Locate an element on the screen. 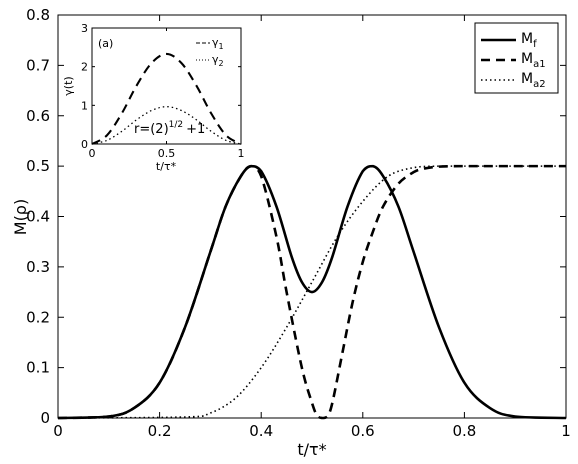  x-tick-label: 0.2 is located at coordinates (160, 431).